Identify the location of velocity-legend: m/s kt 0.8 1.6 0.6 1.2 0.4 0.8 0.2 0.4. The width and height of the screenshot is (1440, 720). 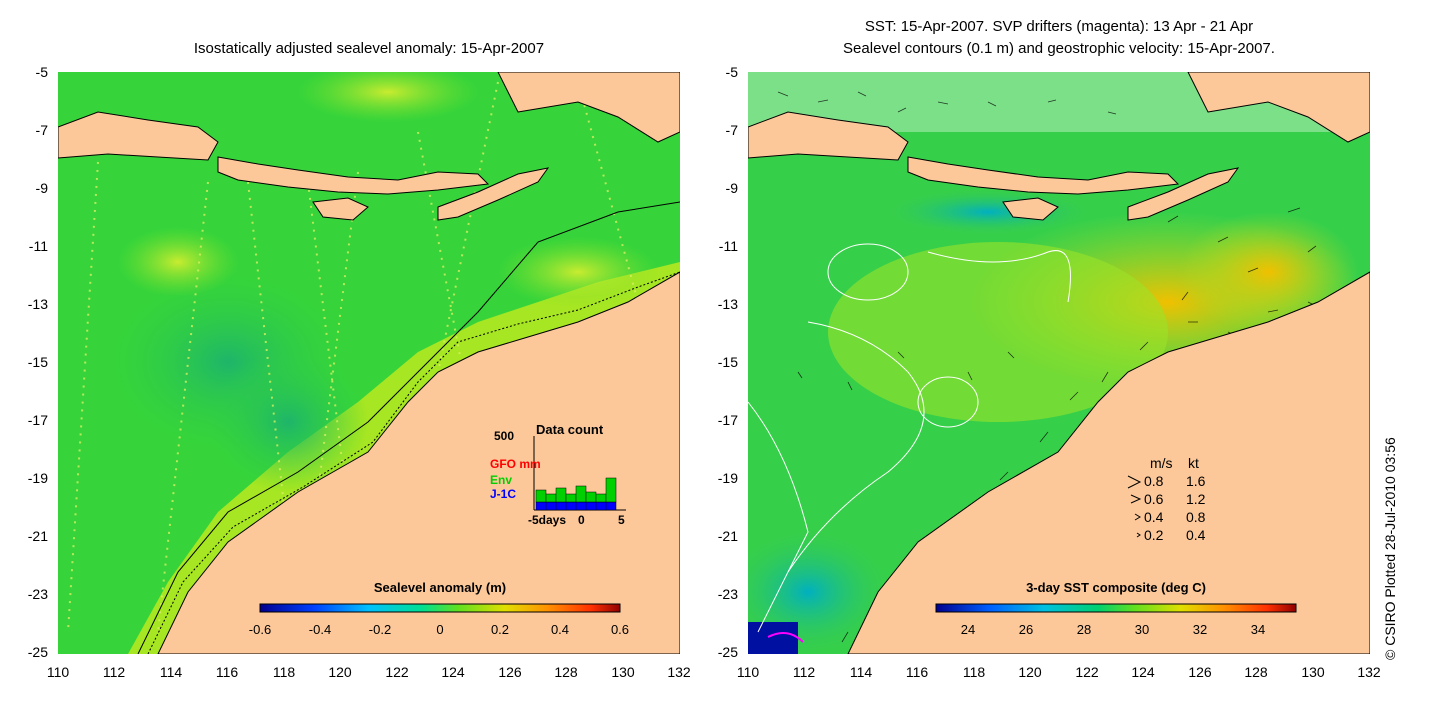
(1166, 499).